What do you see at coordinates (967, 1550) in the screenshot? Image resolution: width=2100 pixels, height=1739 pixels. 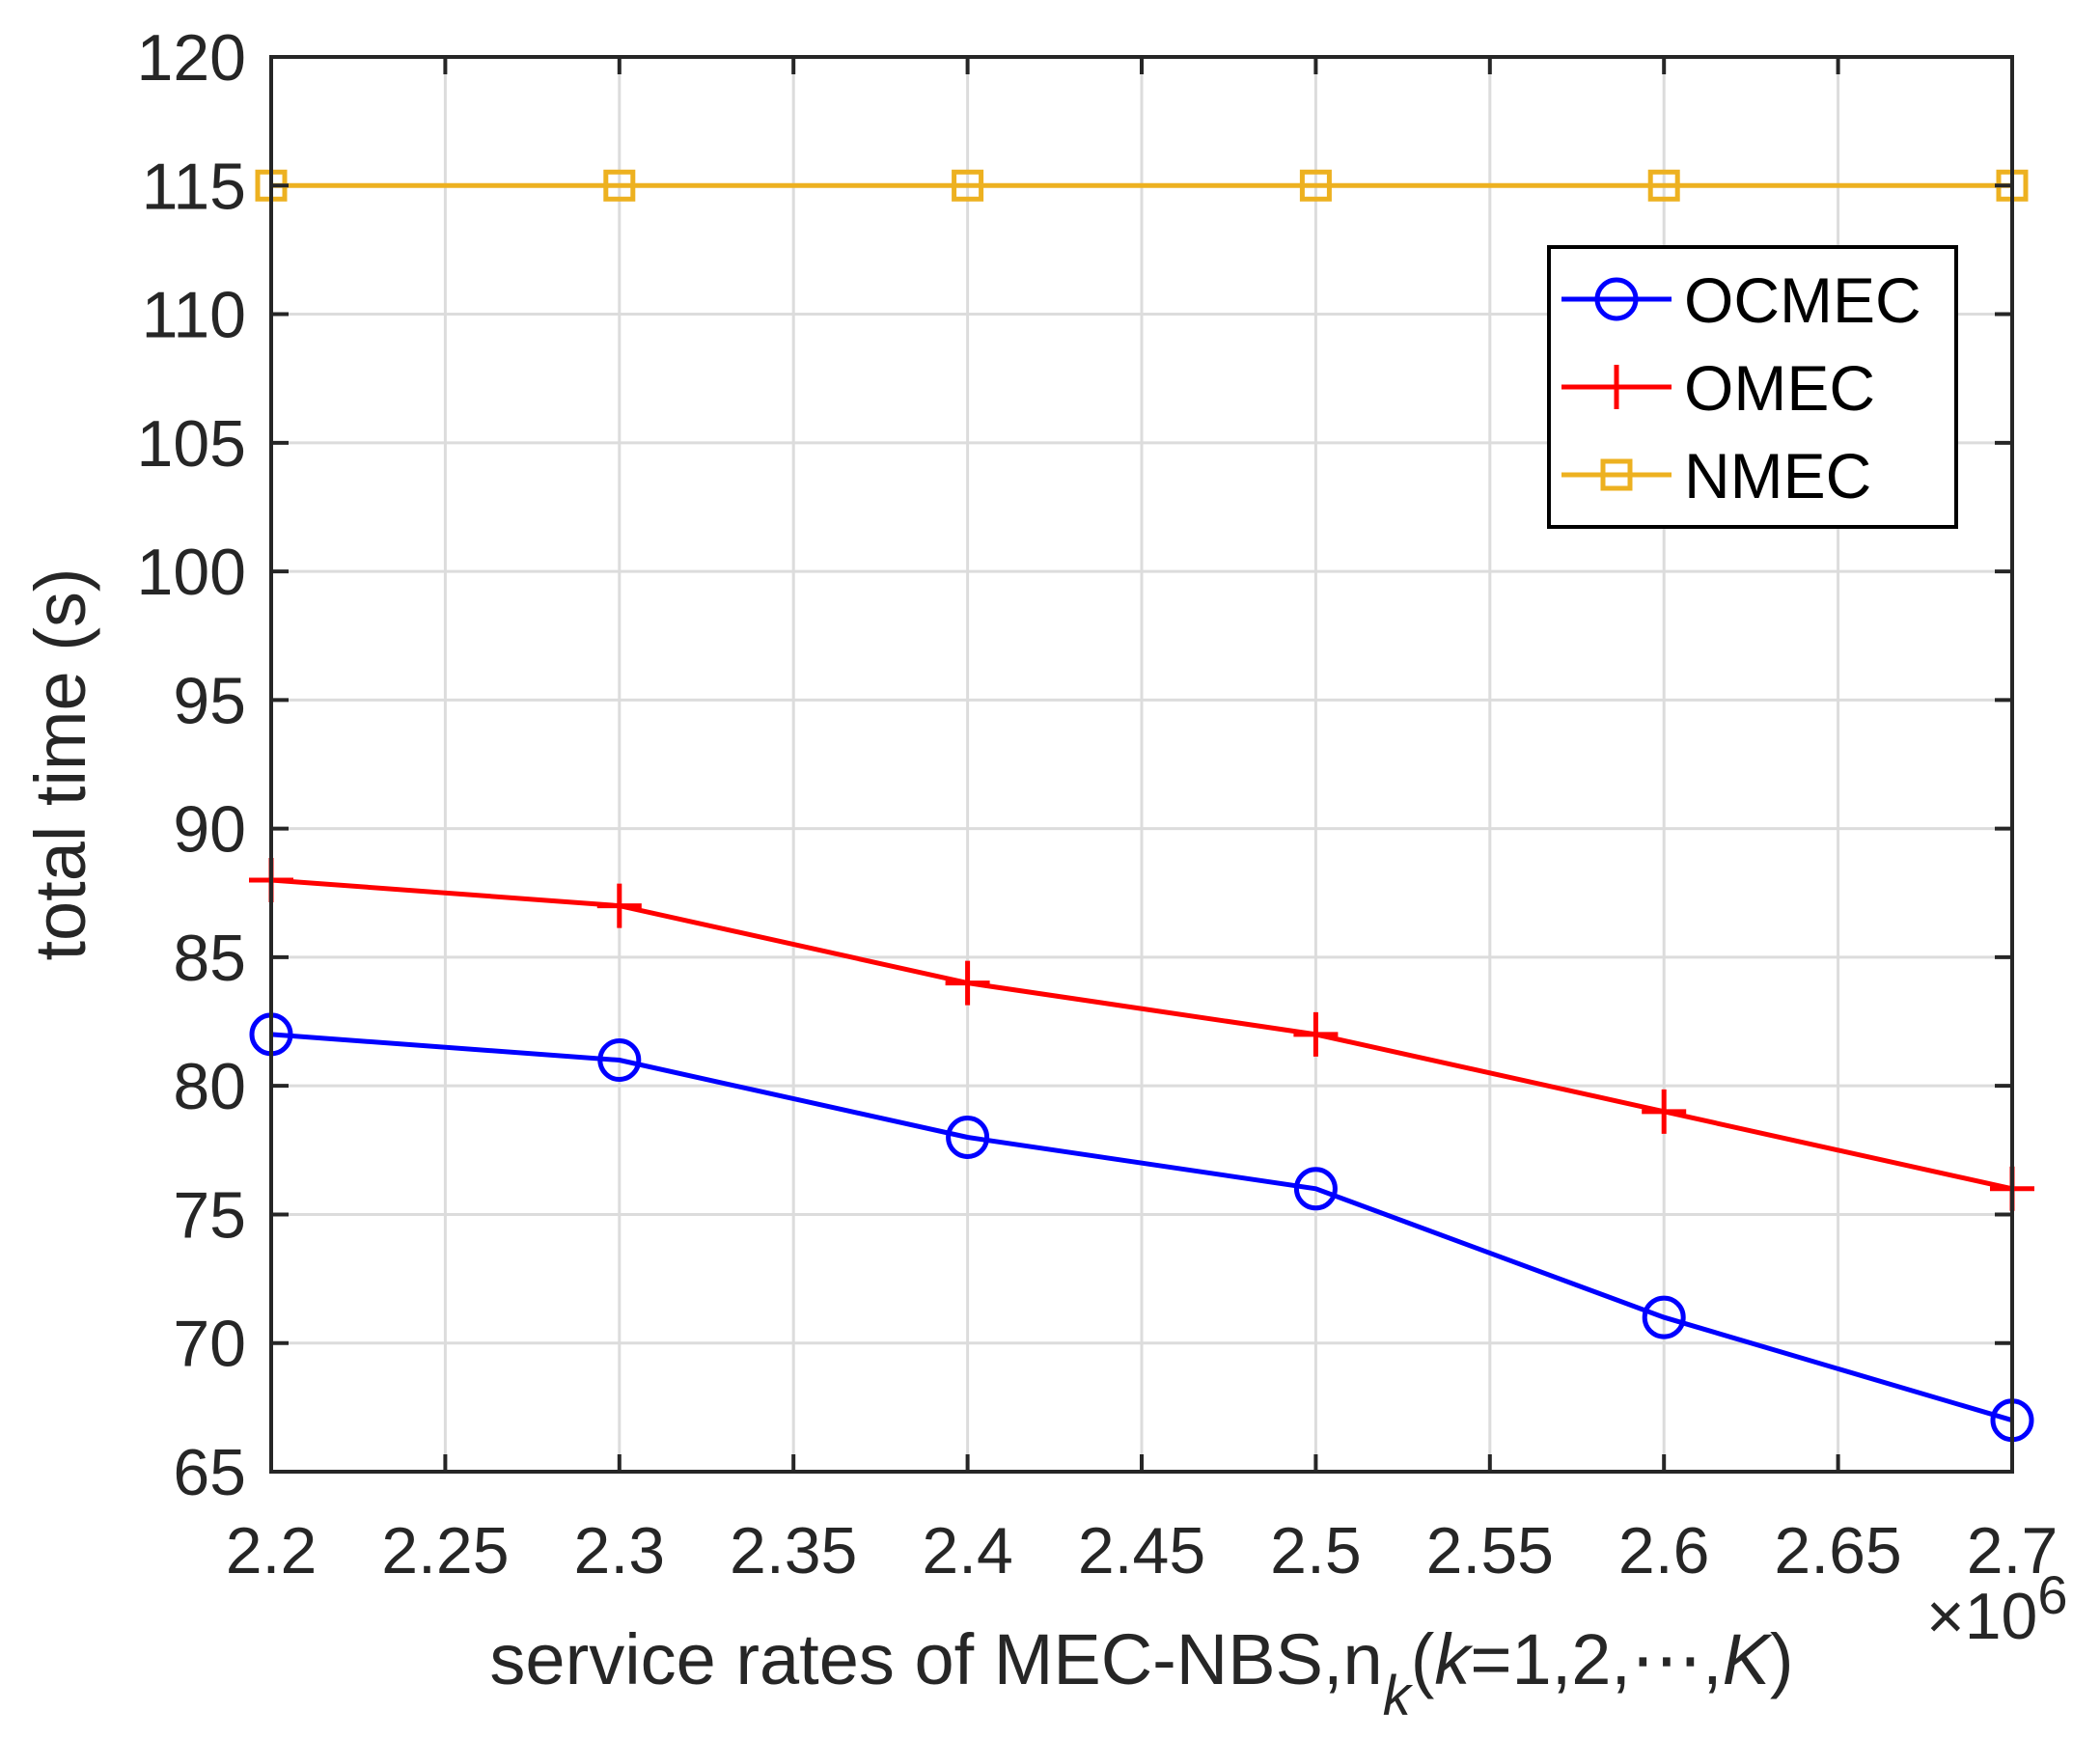 I see `x-tick-label: 2.4` at bounding box center [967, 1550].